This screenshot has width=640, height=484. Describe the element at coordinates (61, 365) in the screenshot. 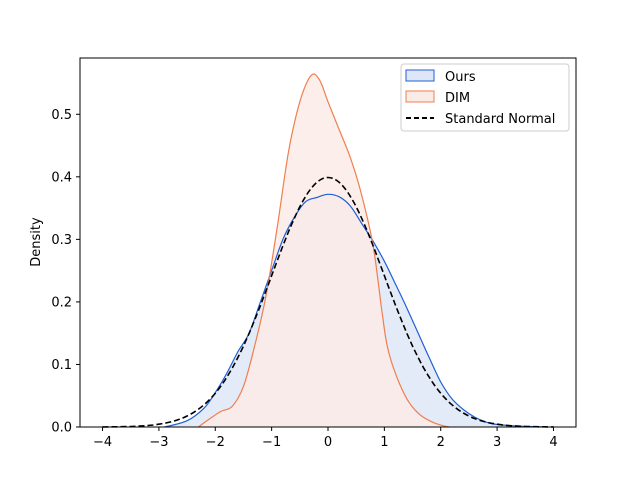

I see `y-tick-label: 0.1` at that location.